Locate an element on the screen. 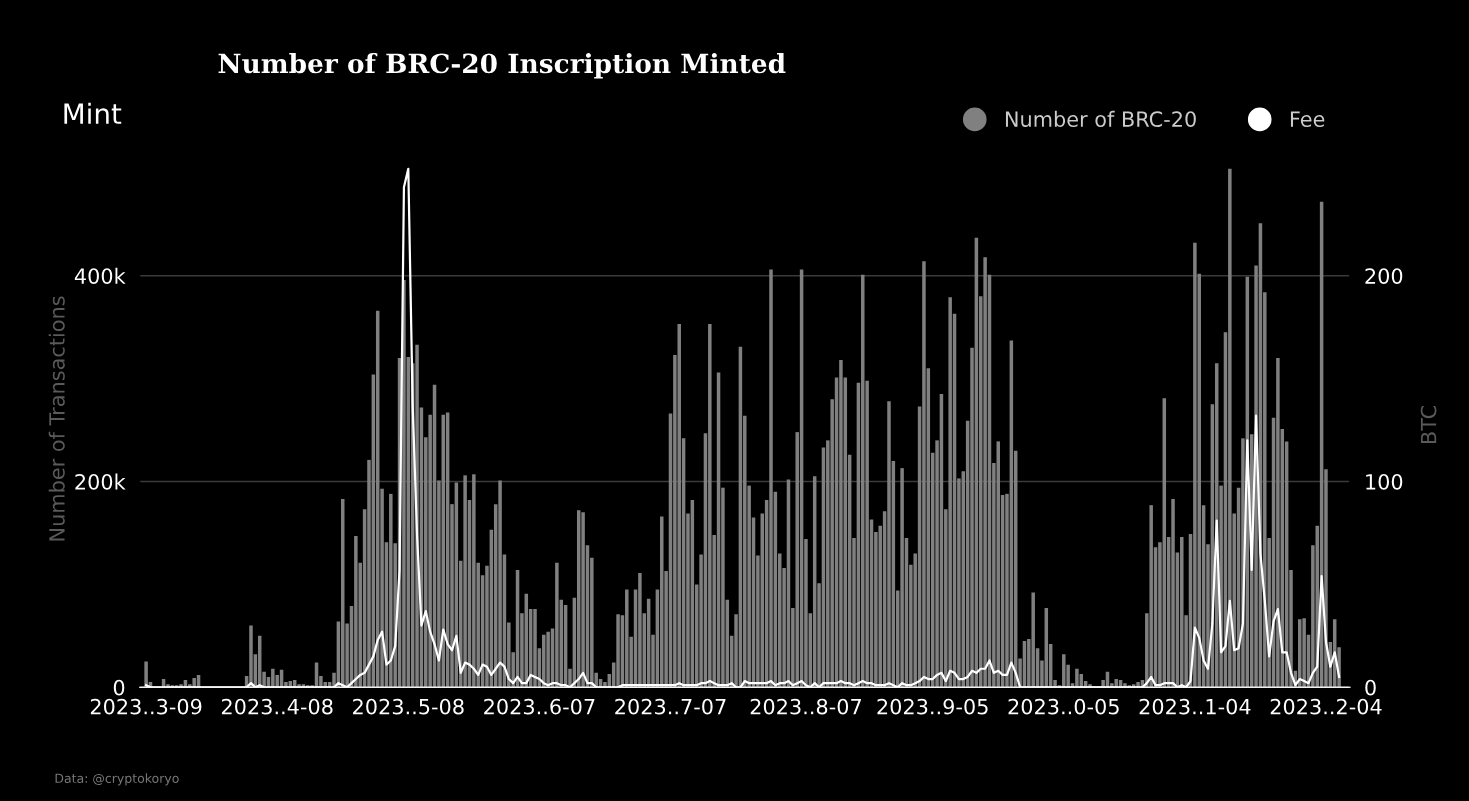  x-tick-label: 2023..1-04 is located at coordinates (1195, 706).